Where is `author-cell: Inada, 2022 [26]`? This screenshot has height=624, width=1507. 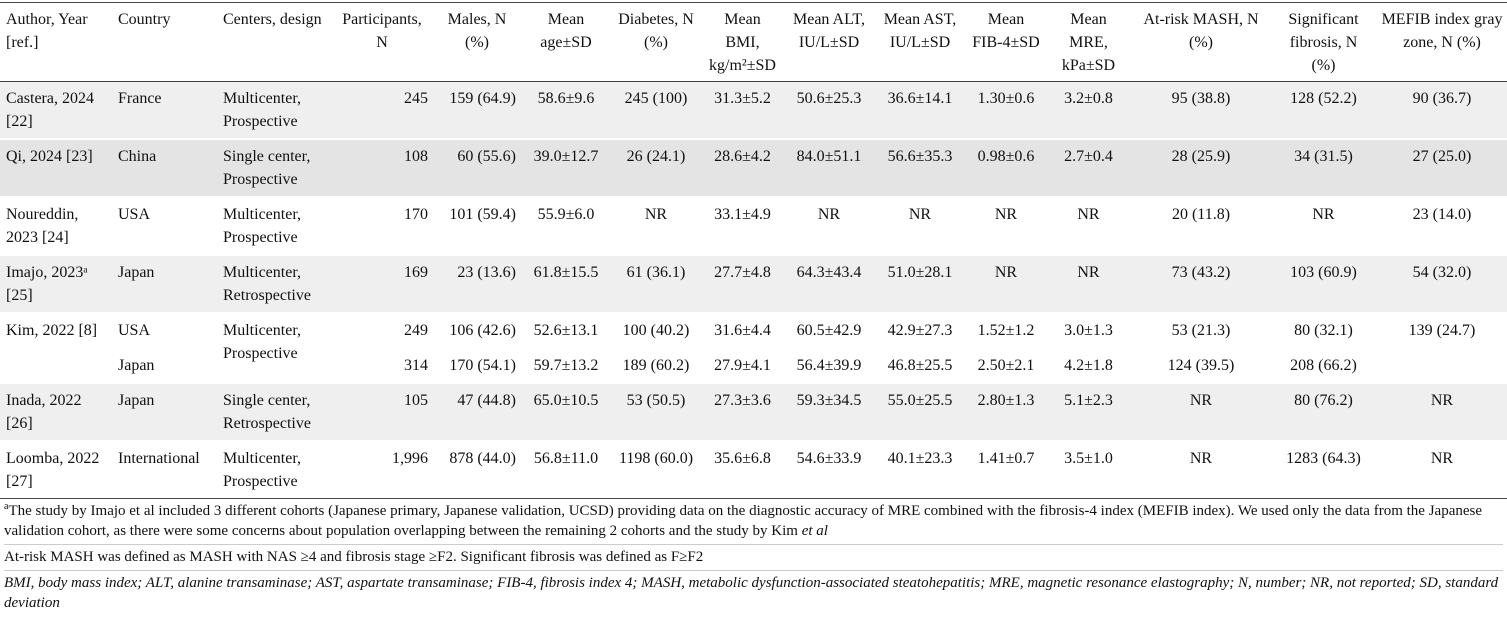 author-cell: Inada, 2022 [26] is located at coordinates (56, 412).